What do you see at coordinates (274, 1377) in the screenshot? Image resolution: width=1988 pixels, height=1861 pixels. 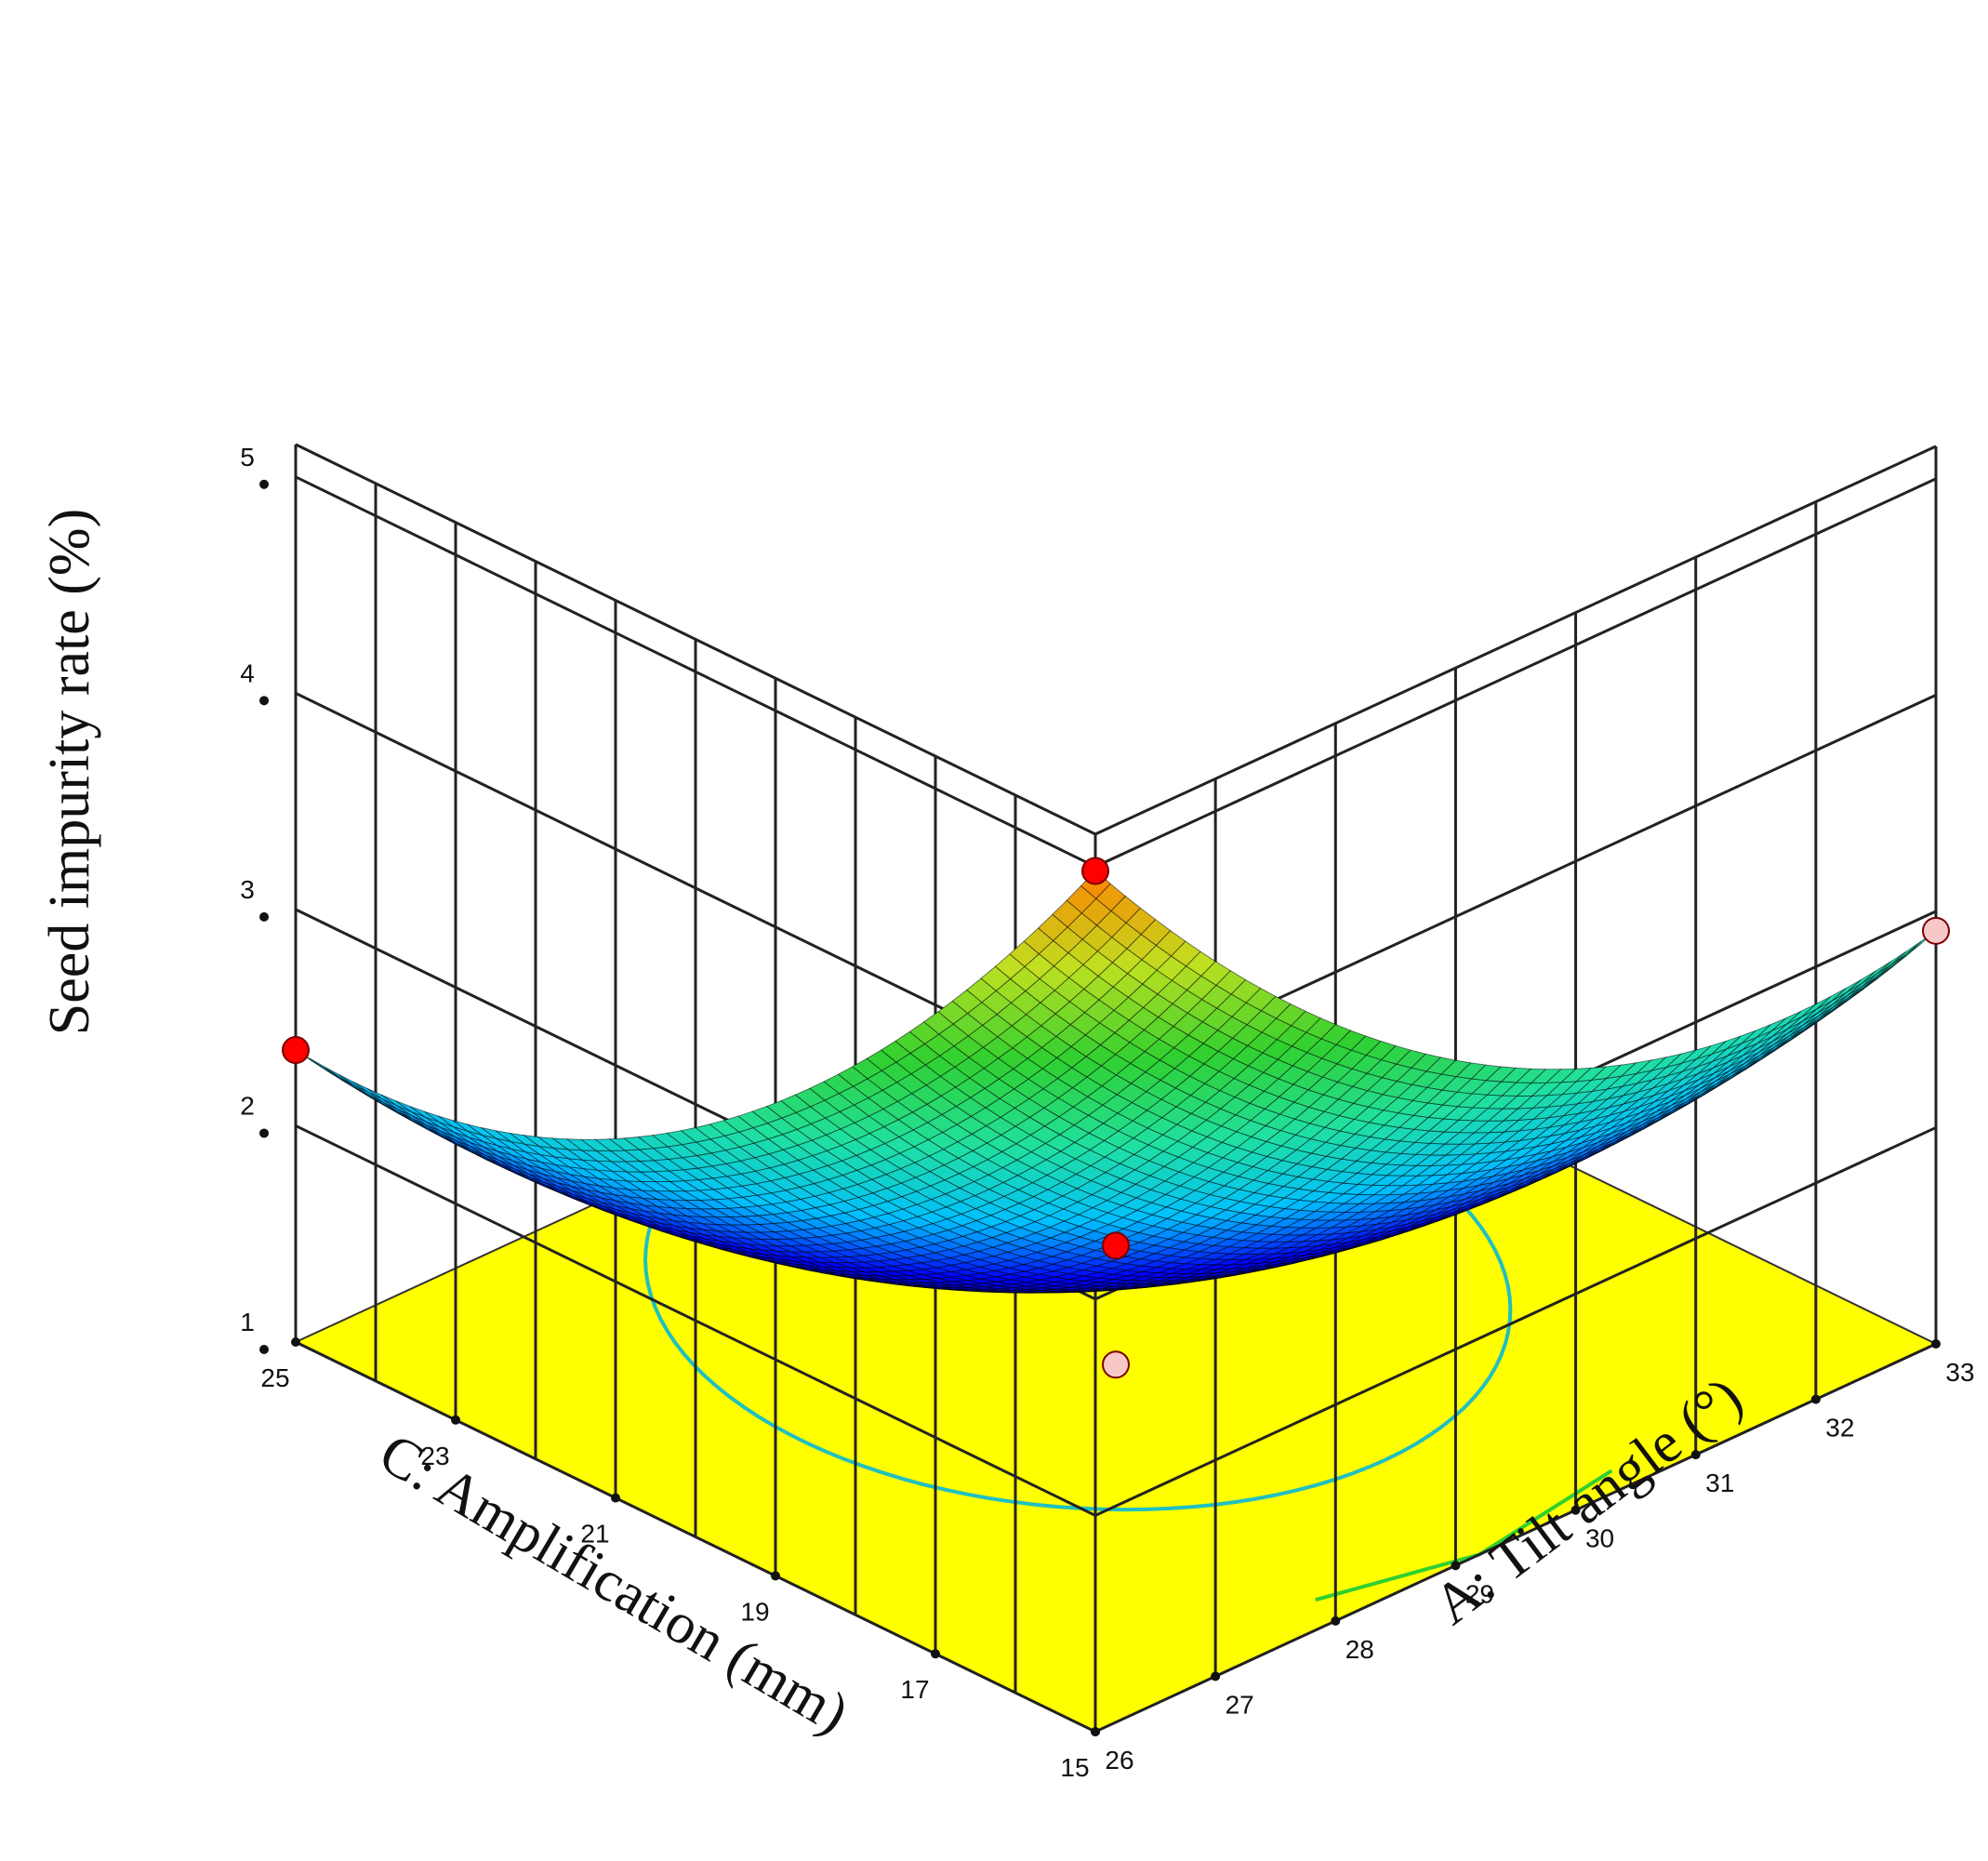 I see `c-tick-label: 25` at bounding box center [274, 1377].